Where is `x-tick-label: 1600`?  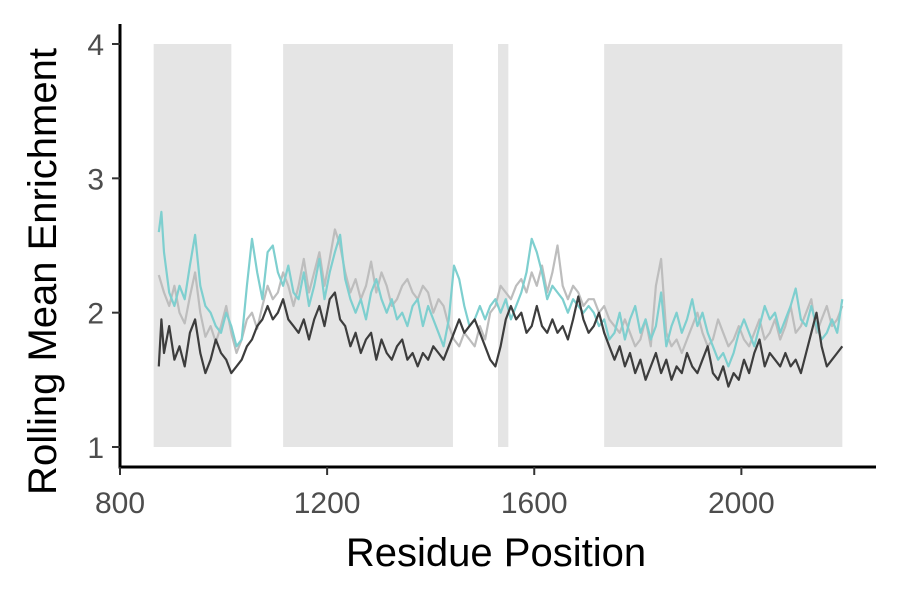 x-tick-label: 1600 is located at coordinates (534, 503).